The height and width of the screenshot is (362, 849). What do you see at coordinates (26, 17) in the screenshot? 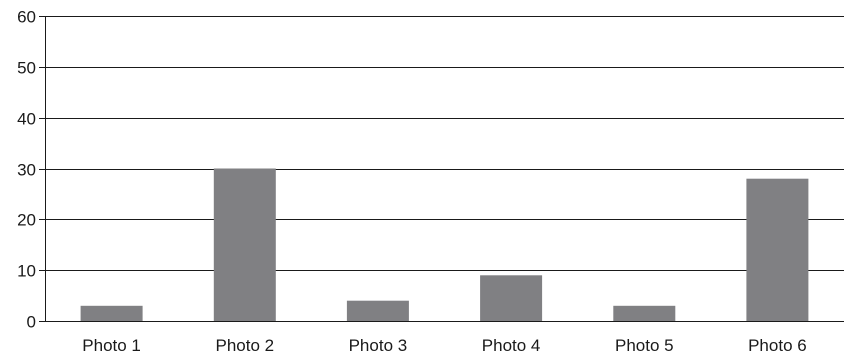
I see `y-tick-label-60: 60` at bounding box center [26, 17].